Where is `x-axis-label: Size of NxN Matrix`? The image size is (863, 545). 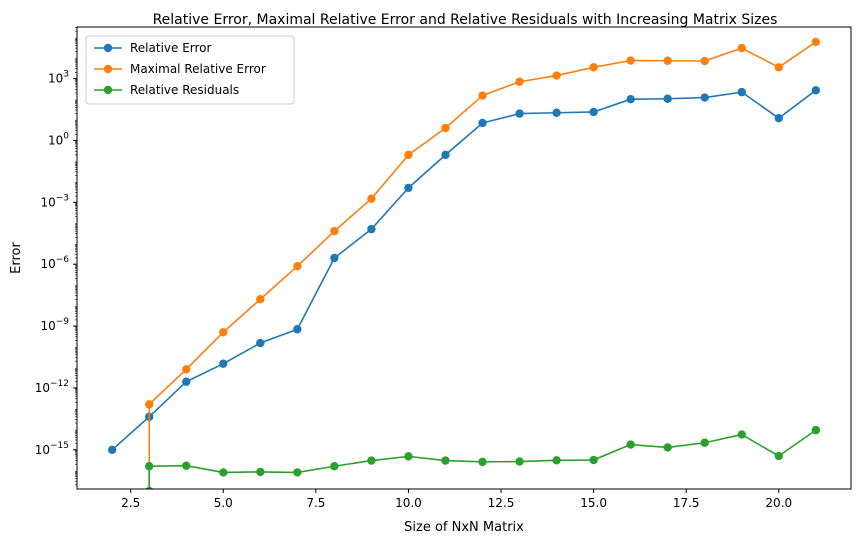 x-axis-label: Size of NxN Matrix is located at coordinates (464, 527).